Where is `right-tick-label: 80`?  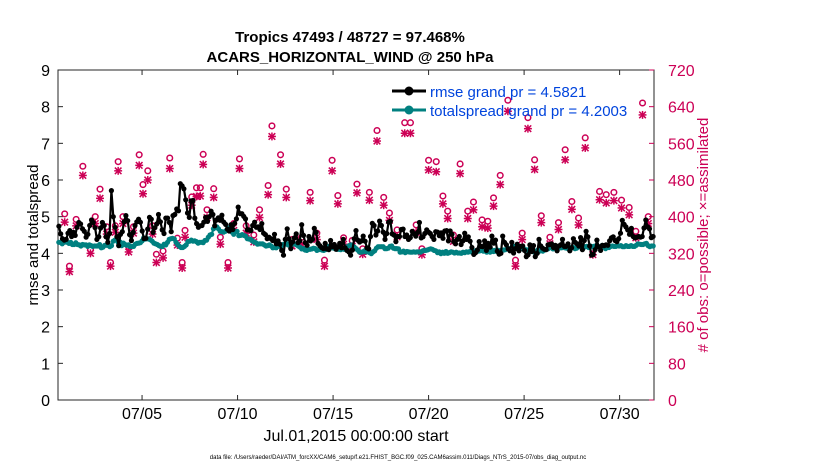
right-tick-label: 80 is located at coordinates (677, 364).